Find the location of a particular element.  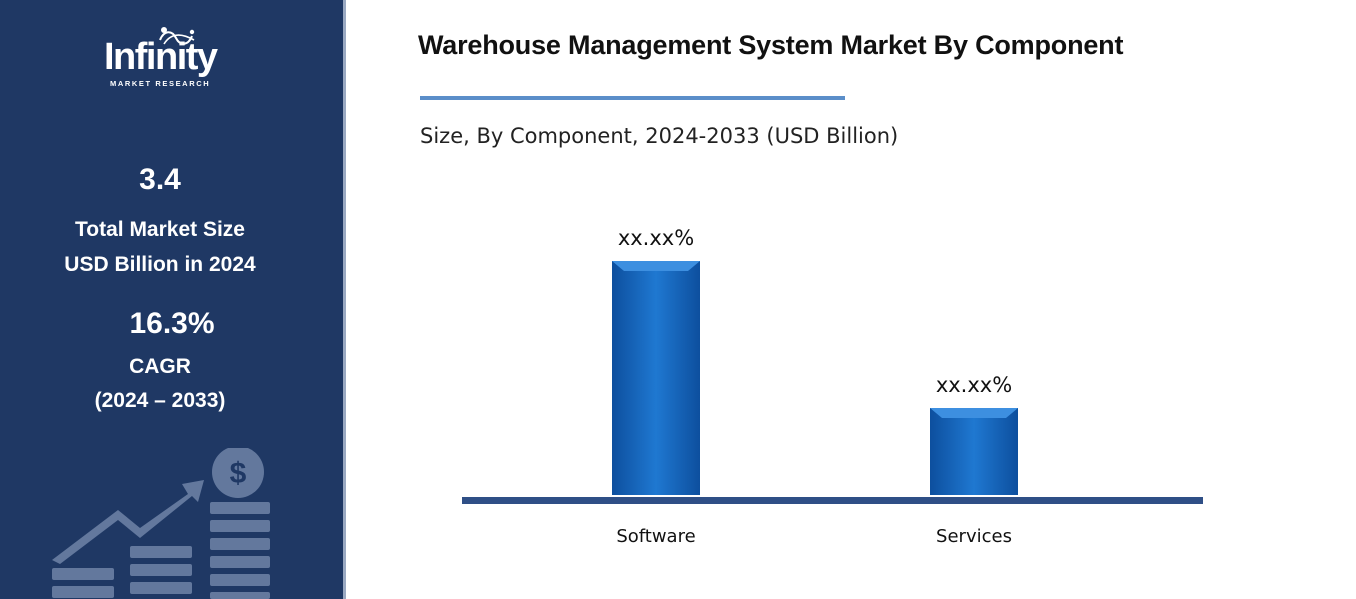

infinity-logo: Infinity MARKET RESEARCH is located at coordinates (174, 58).